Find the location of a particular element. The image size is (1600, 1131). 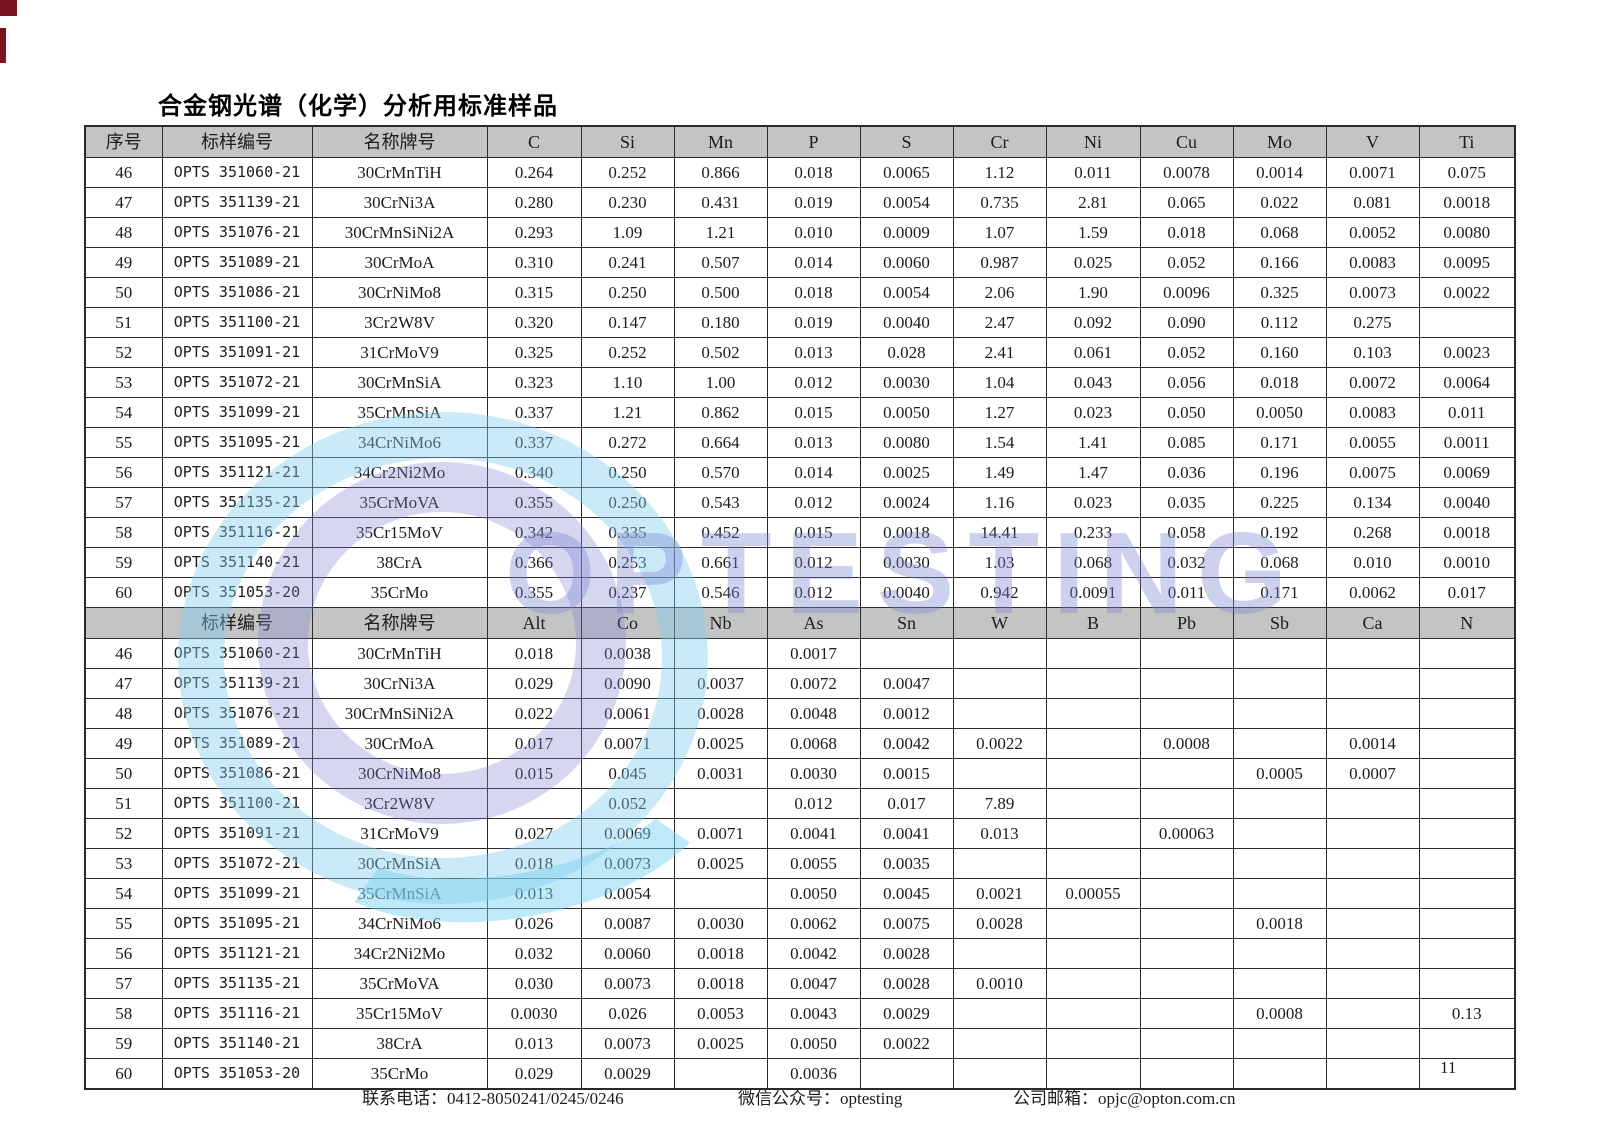

footer-wechat-value: optesting is located at coordinates (871, 1098).